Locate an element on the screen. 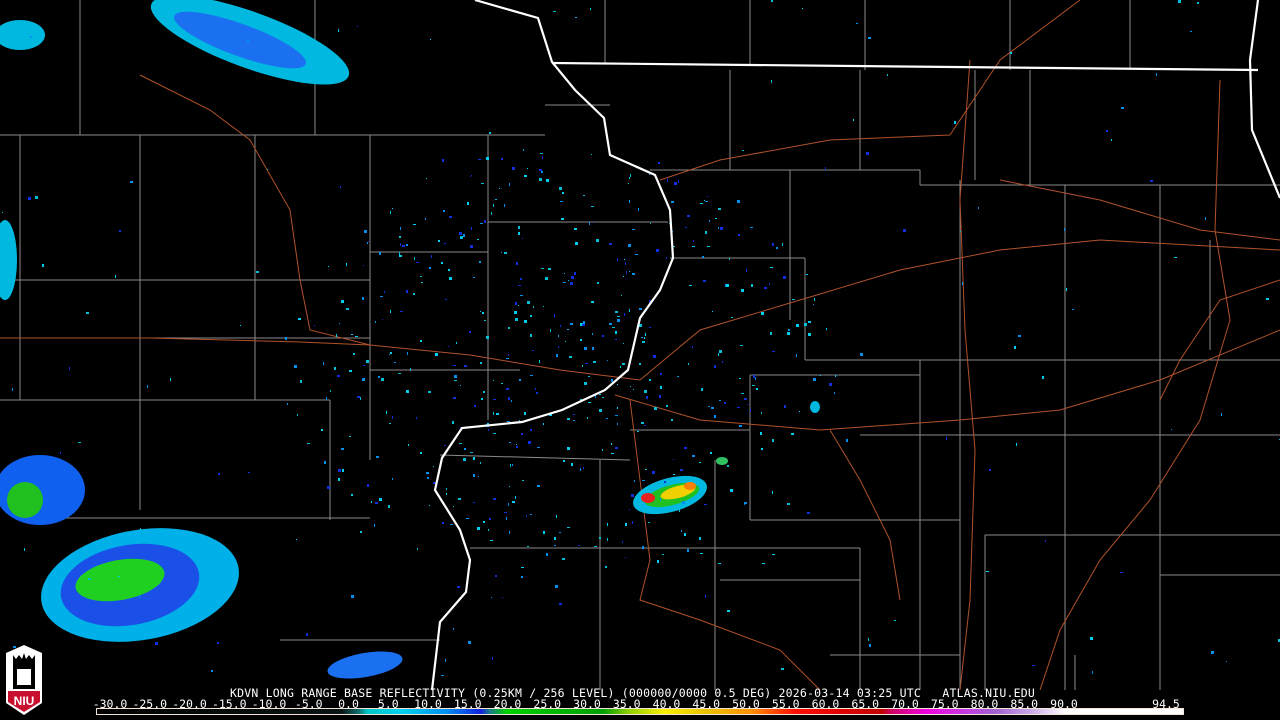 Image resolution: width=1280 pixels, height=720 pixels. colorbar-label: 35.0 is located at coordinates (626, 704).